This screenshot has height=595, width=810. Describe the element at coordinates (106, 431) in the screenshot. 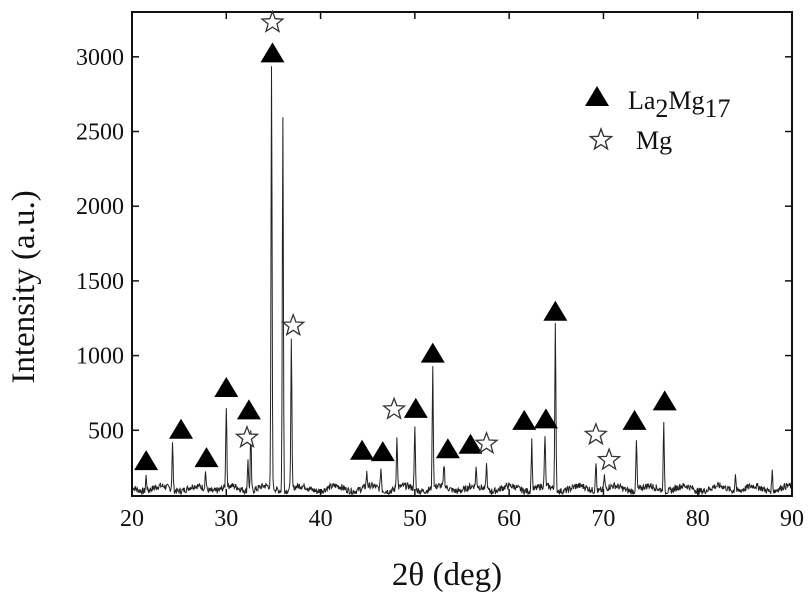

I see `y-tick-label: 500` at that location.